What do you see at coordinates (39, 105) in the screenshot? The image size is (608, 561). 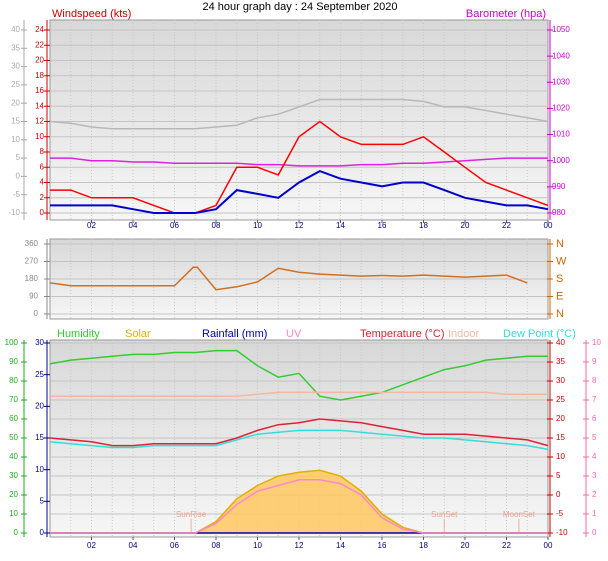 I see `y-tick-label: 14` at bounding box center [39, 105].